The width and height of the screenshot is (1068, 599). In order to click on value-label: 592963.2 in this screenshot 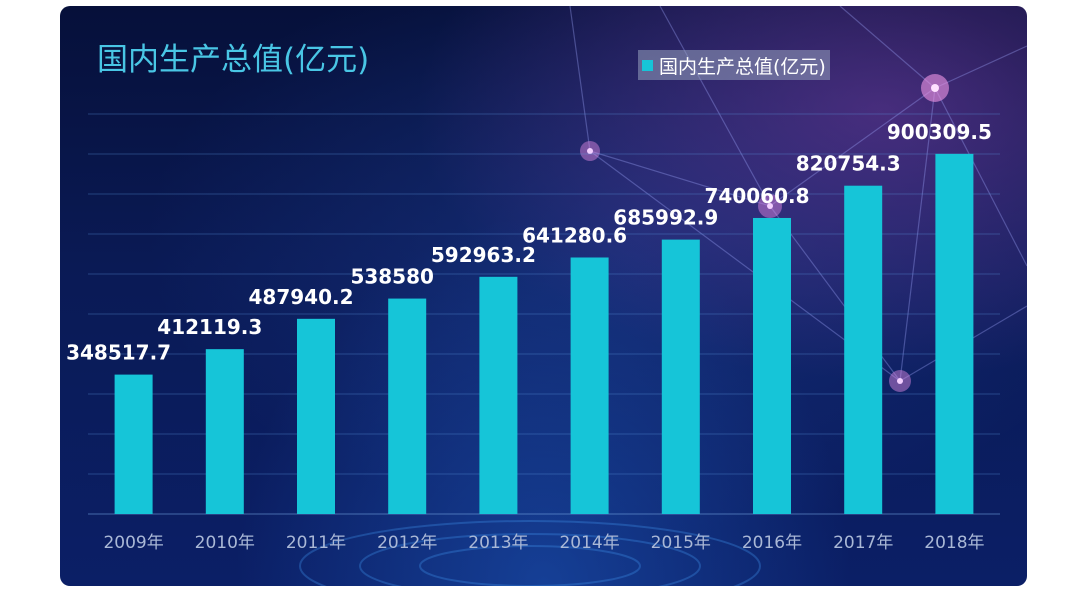, I will do `click(483, 255)`.